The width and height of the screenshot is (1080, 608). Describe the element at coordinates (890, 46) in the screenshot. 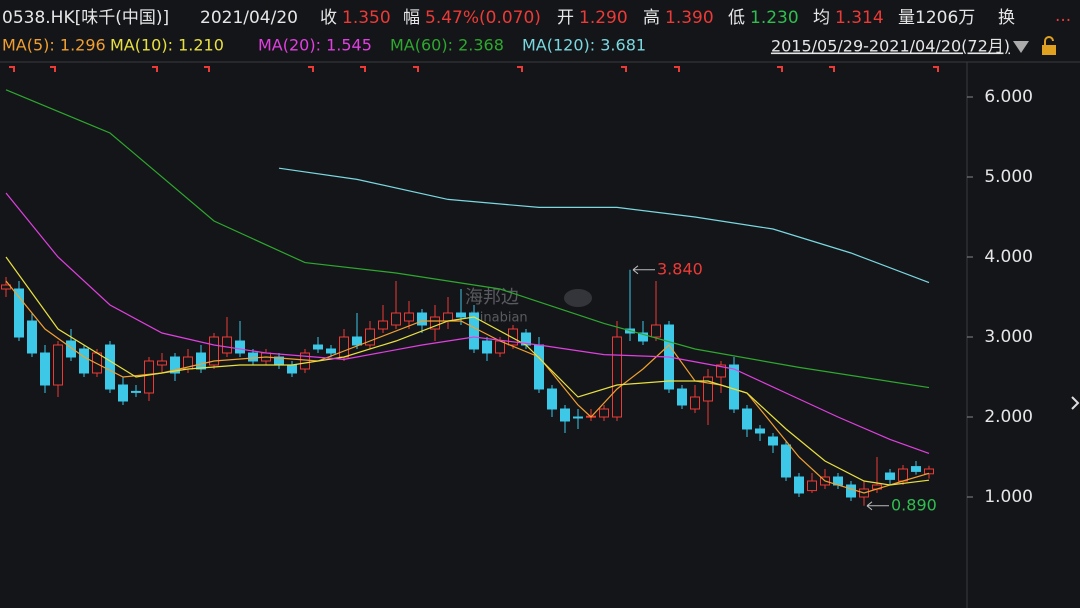

I see `date-range: 2015/05/29-2021/04/20(72月)` at that location.